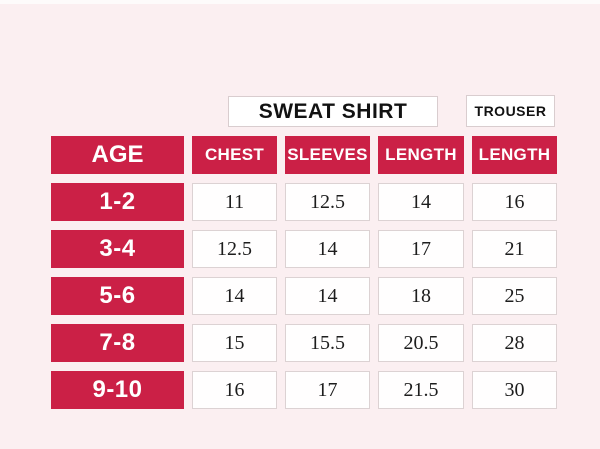 The width and height of the screenshot is (600, 449). I want to click on age-row-label: 7-8, so click(117, 343).